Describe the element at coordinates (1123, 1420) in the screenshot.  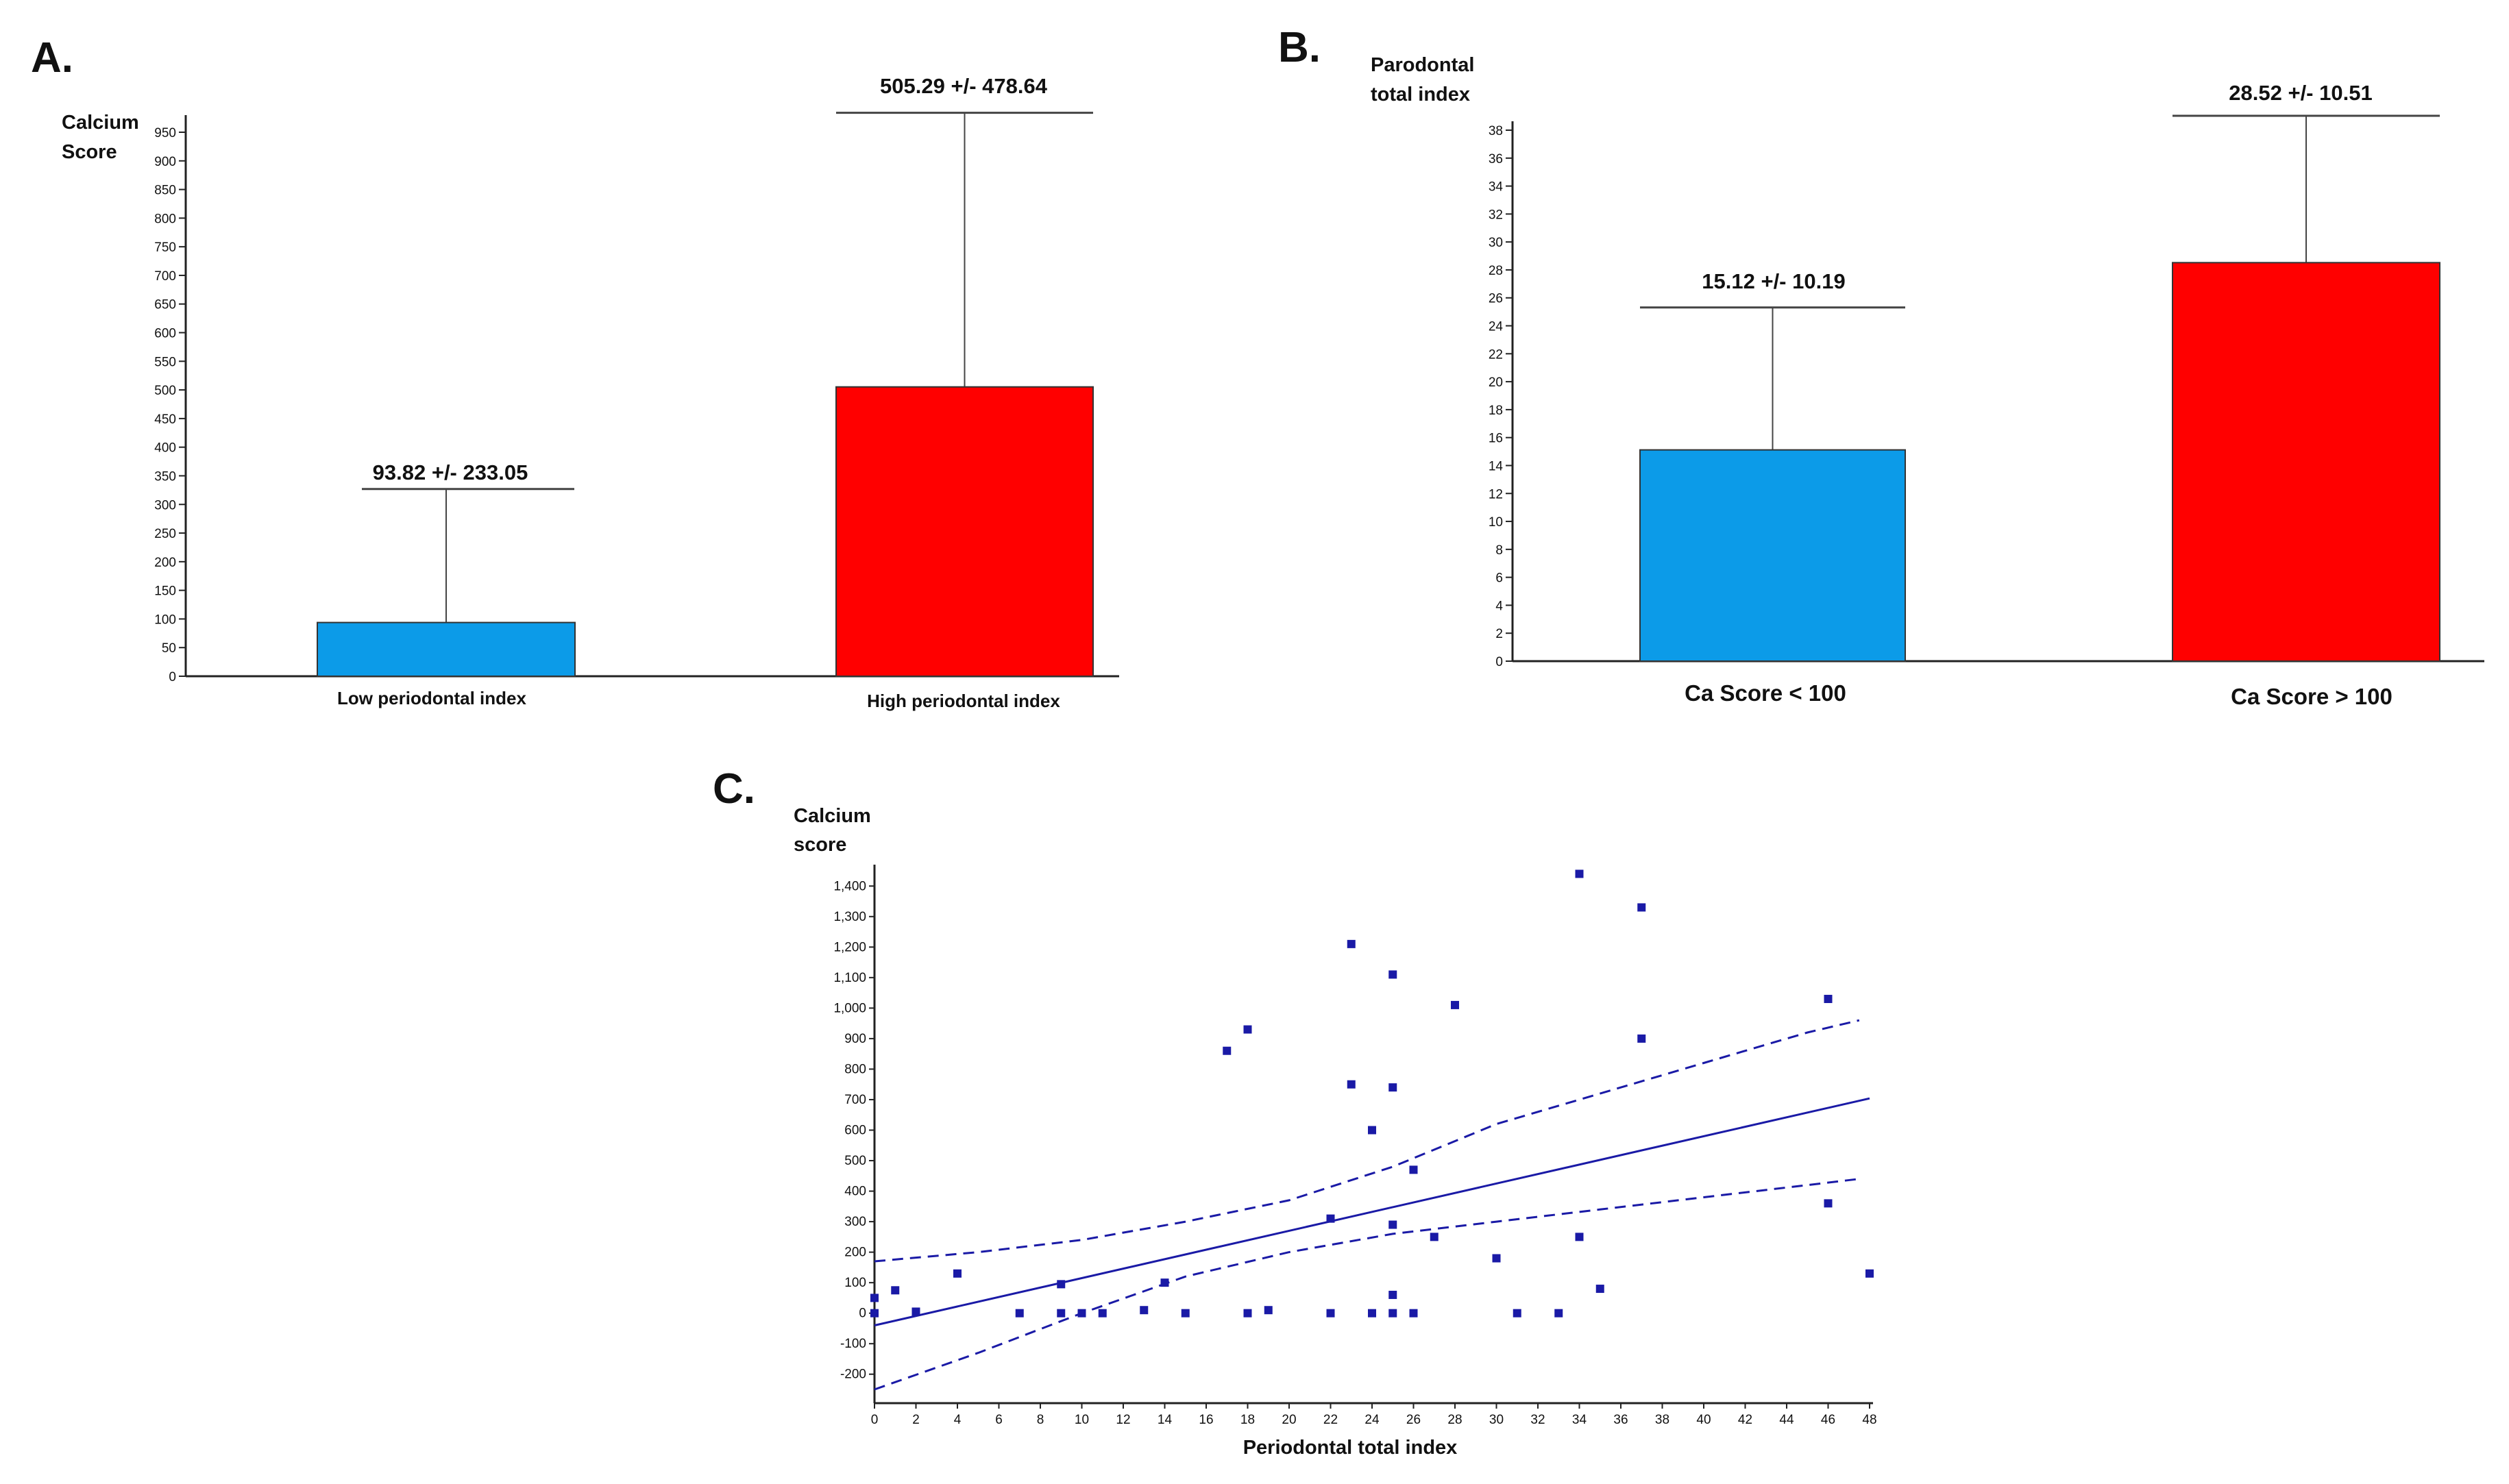
I see `panel-c-xtick-label: 12` at that location.